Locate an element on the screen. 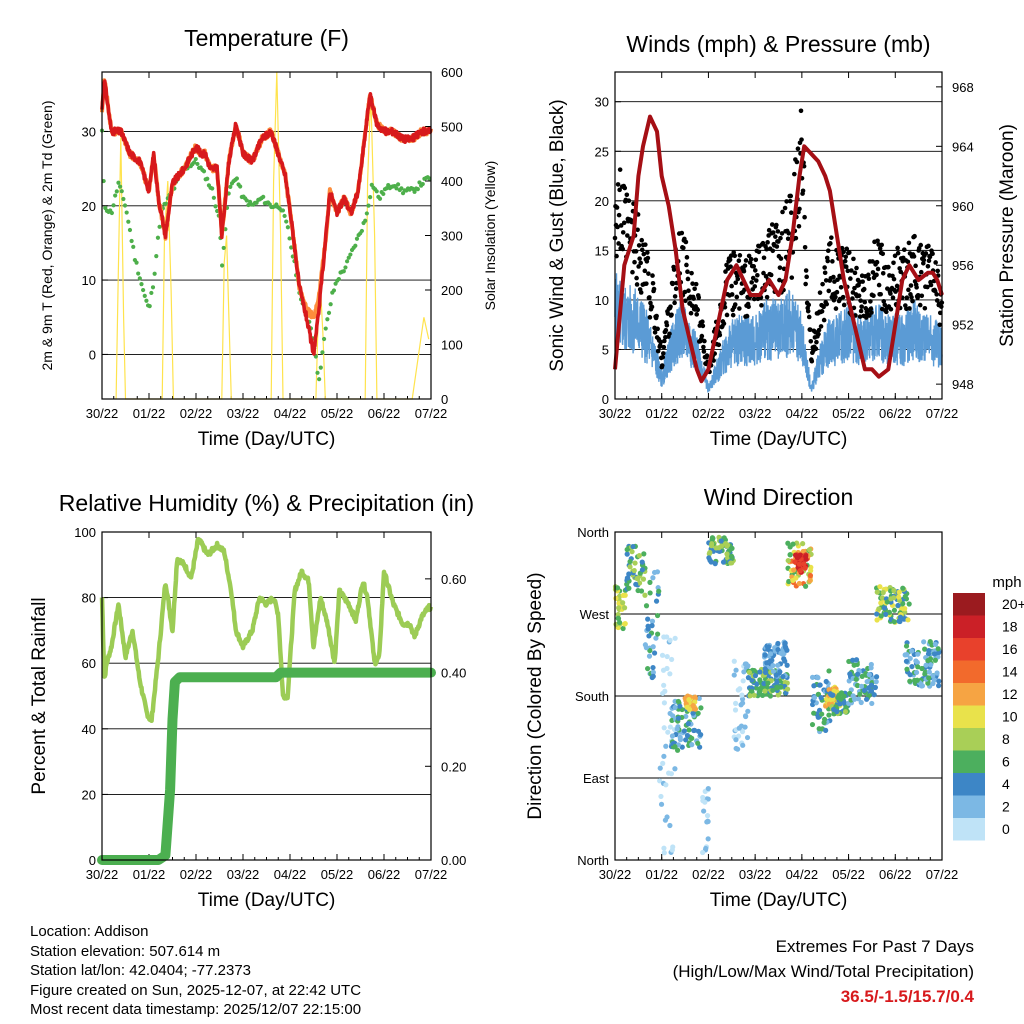  y-tick-label: 15 is located at coordinates (602, 250).